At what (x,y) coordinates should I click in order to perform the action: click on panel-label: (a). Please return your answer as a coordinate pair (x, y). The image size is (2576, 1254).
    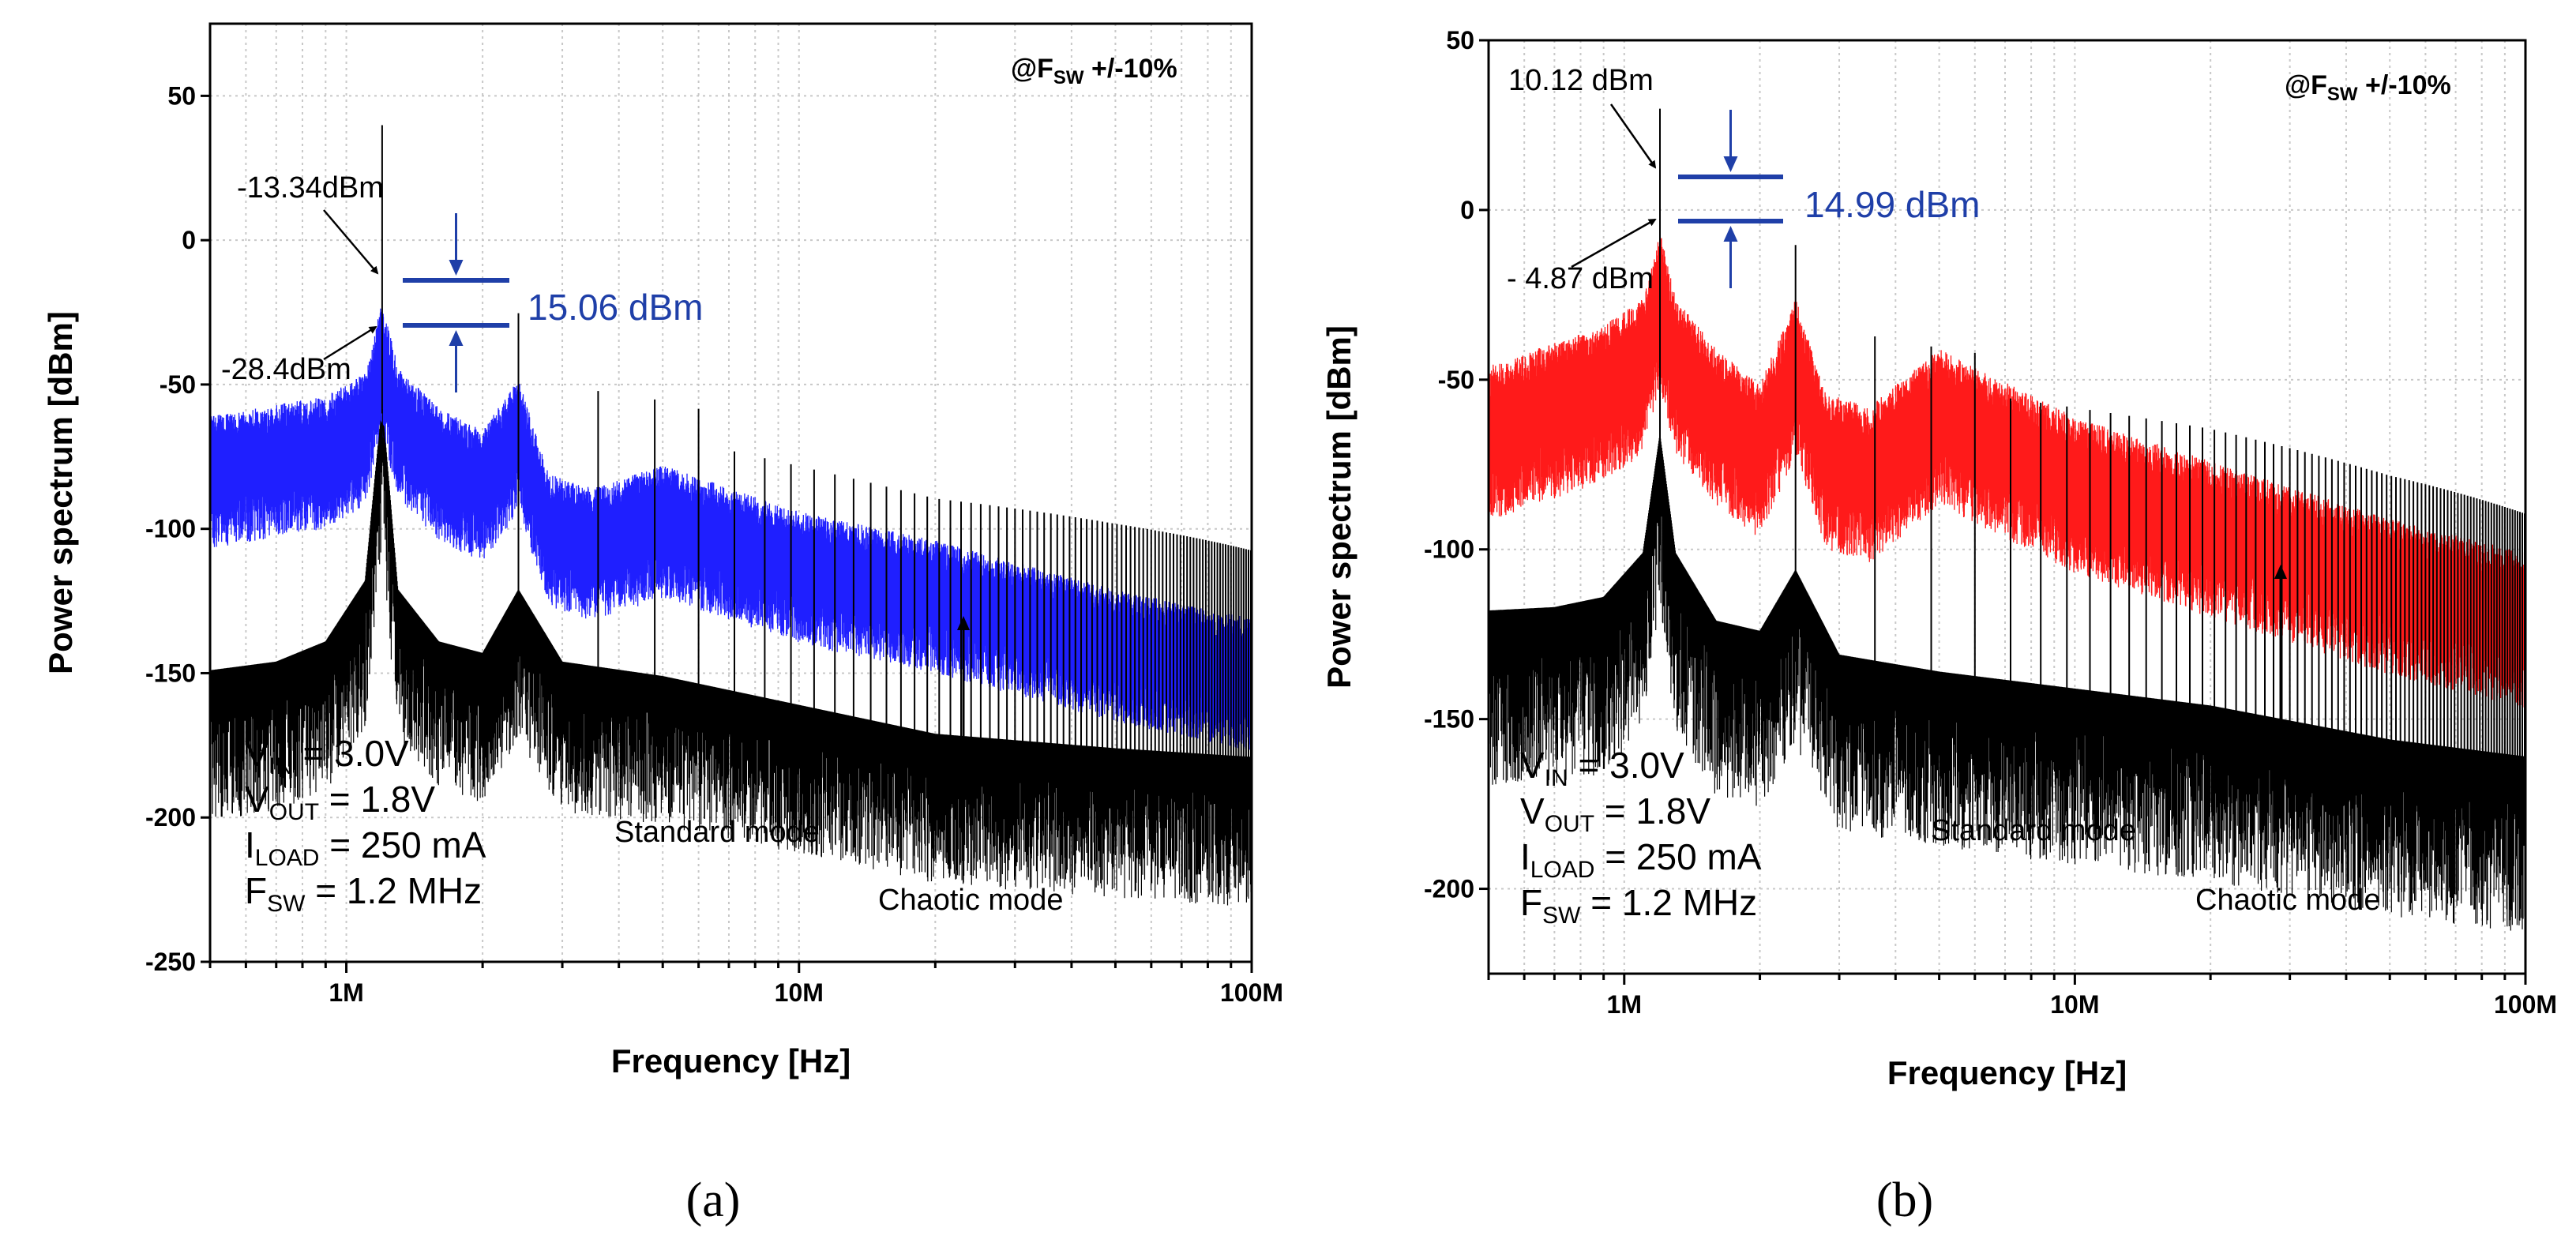
    Looking at the image, I should click on (713, 1200).